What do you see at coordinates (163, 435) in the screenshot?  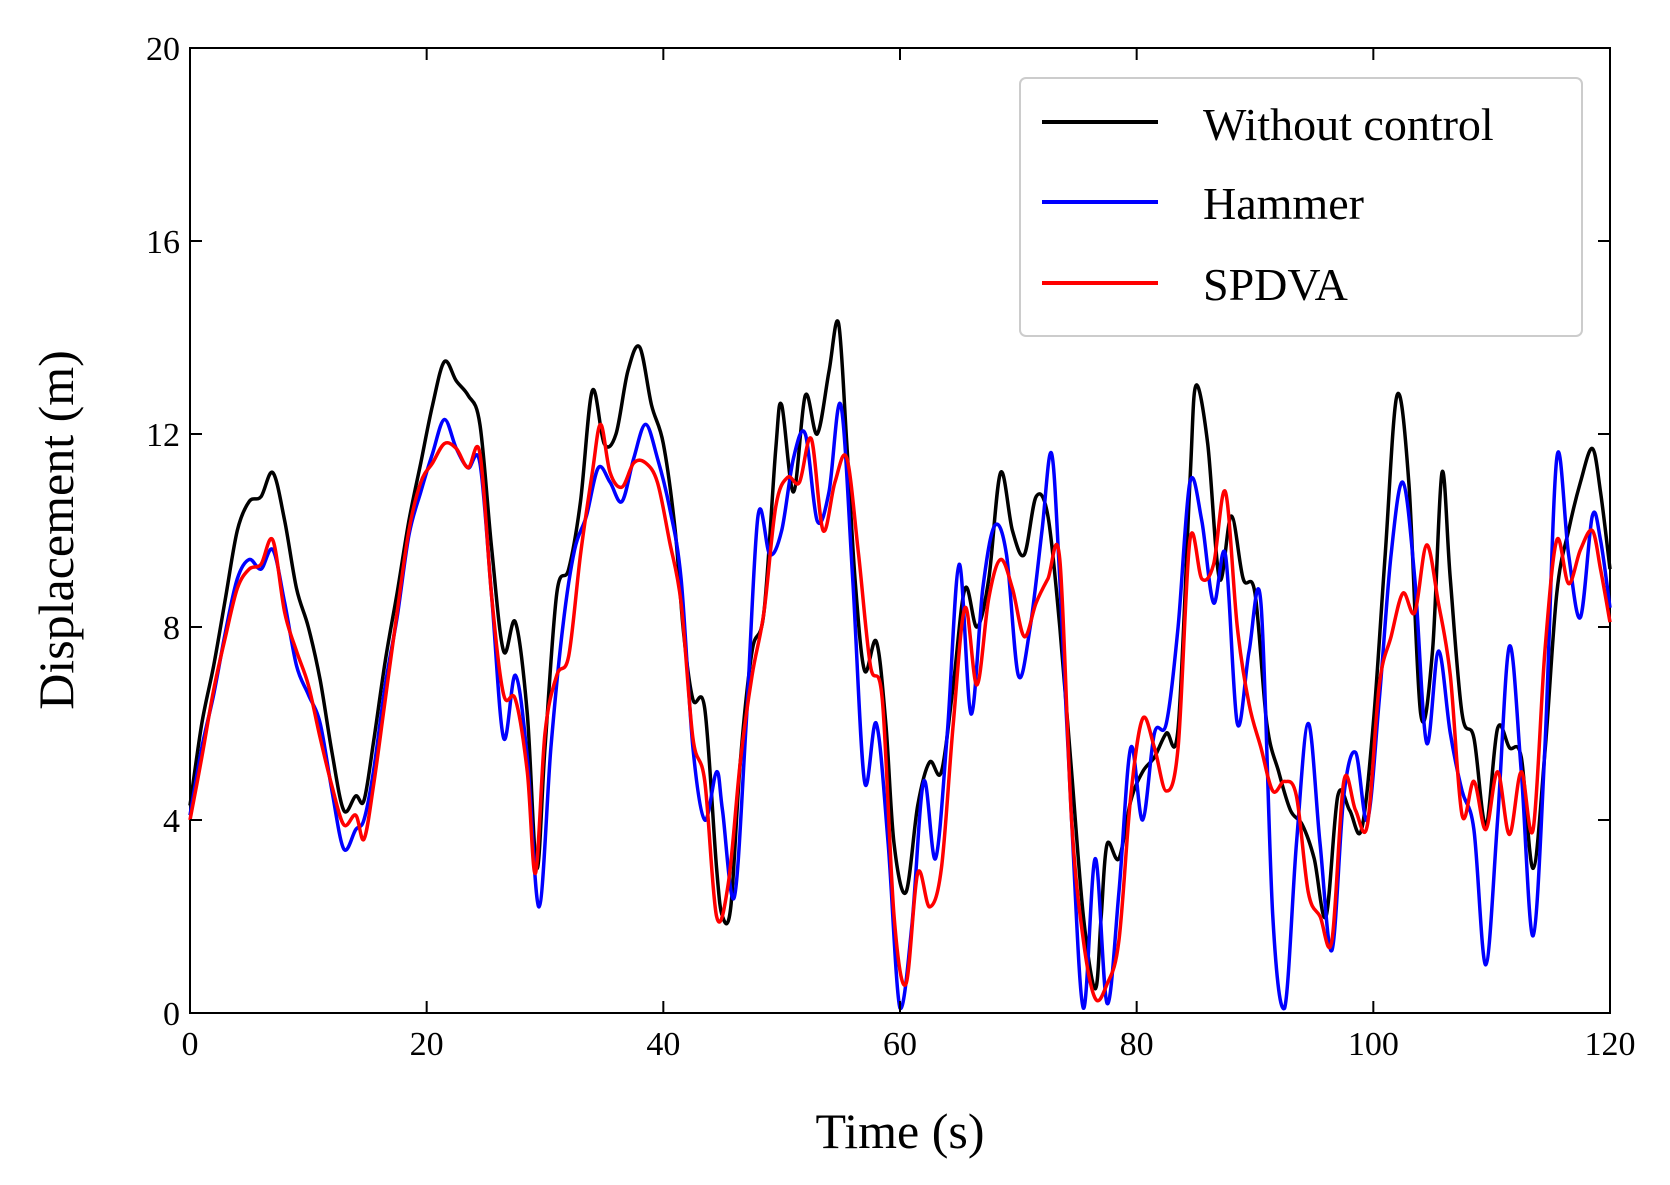 I see `y-tick-label: 12` at bounding box center [163, 435].